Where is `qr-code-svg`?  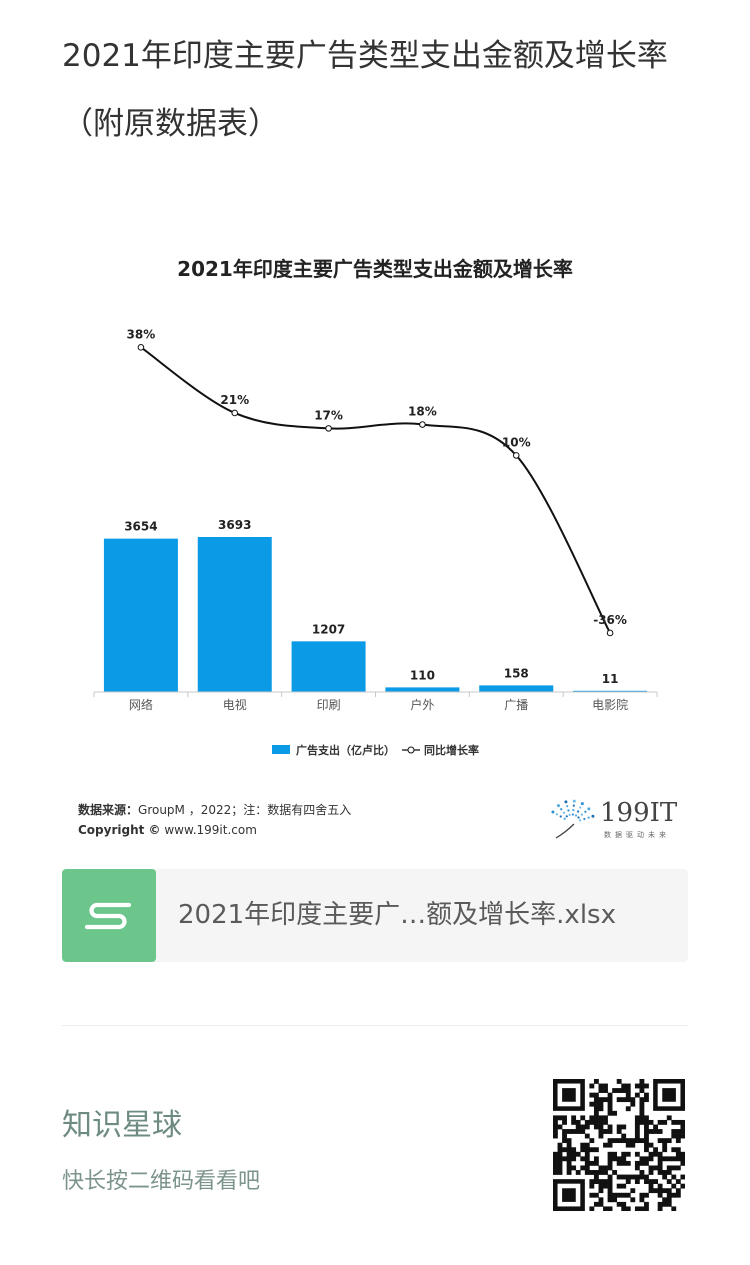
qr-code-svg is located at coordinates (619, 1145).